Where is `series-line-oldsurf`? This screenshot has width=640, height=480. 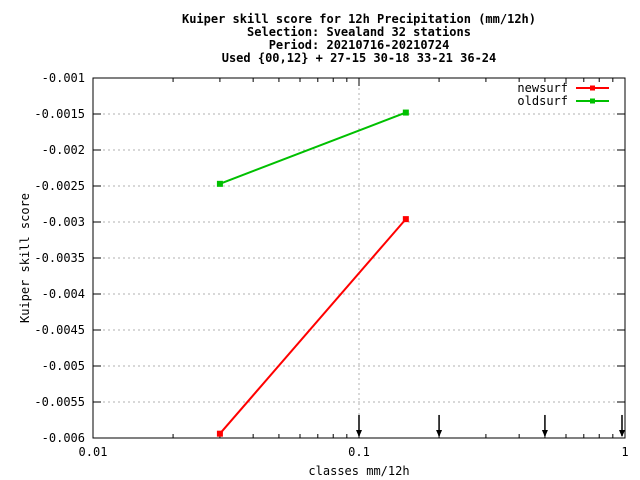 series-line-oldsurf is located at coordinates (313, 148).